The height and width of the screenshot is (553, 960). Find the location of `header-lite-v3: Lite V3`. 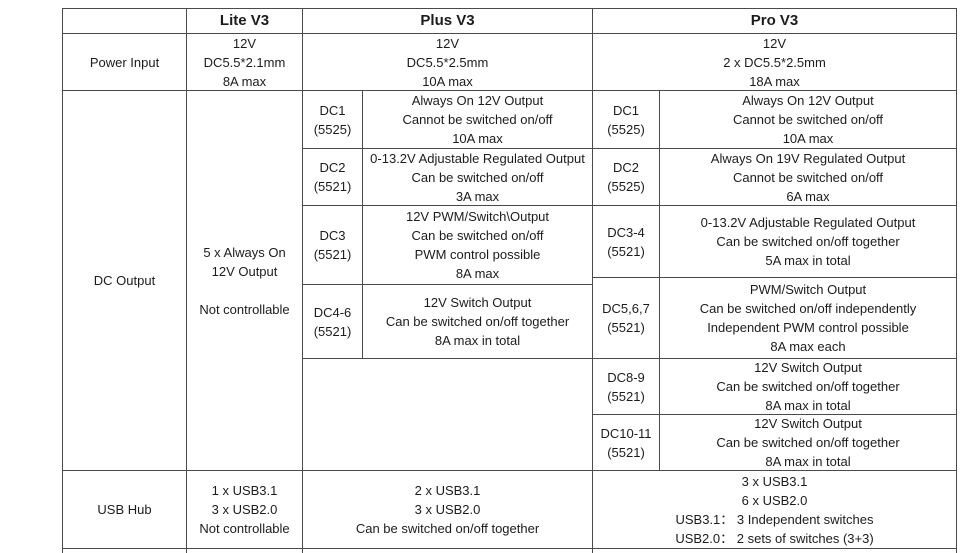

header-lite-v3: Lite V3 is located at coordinates (244, 21).